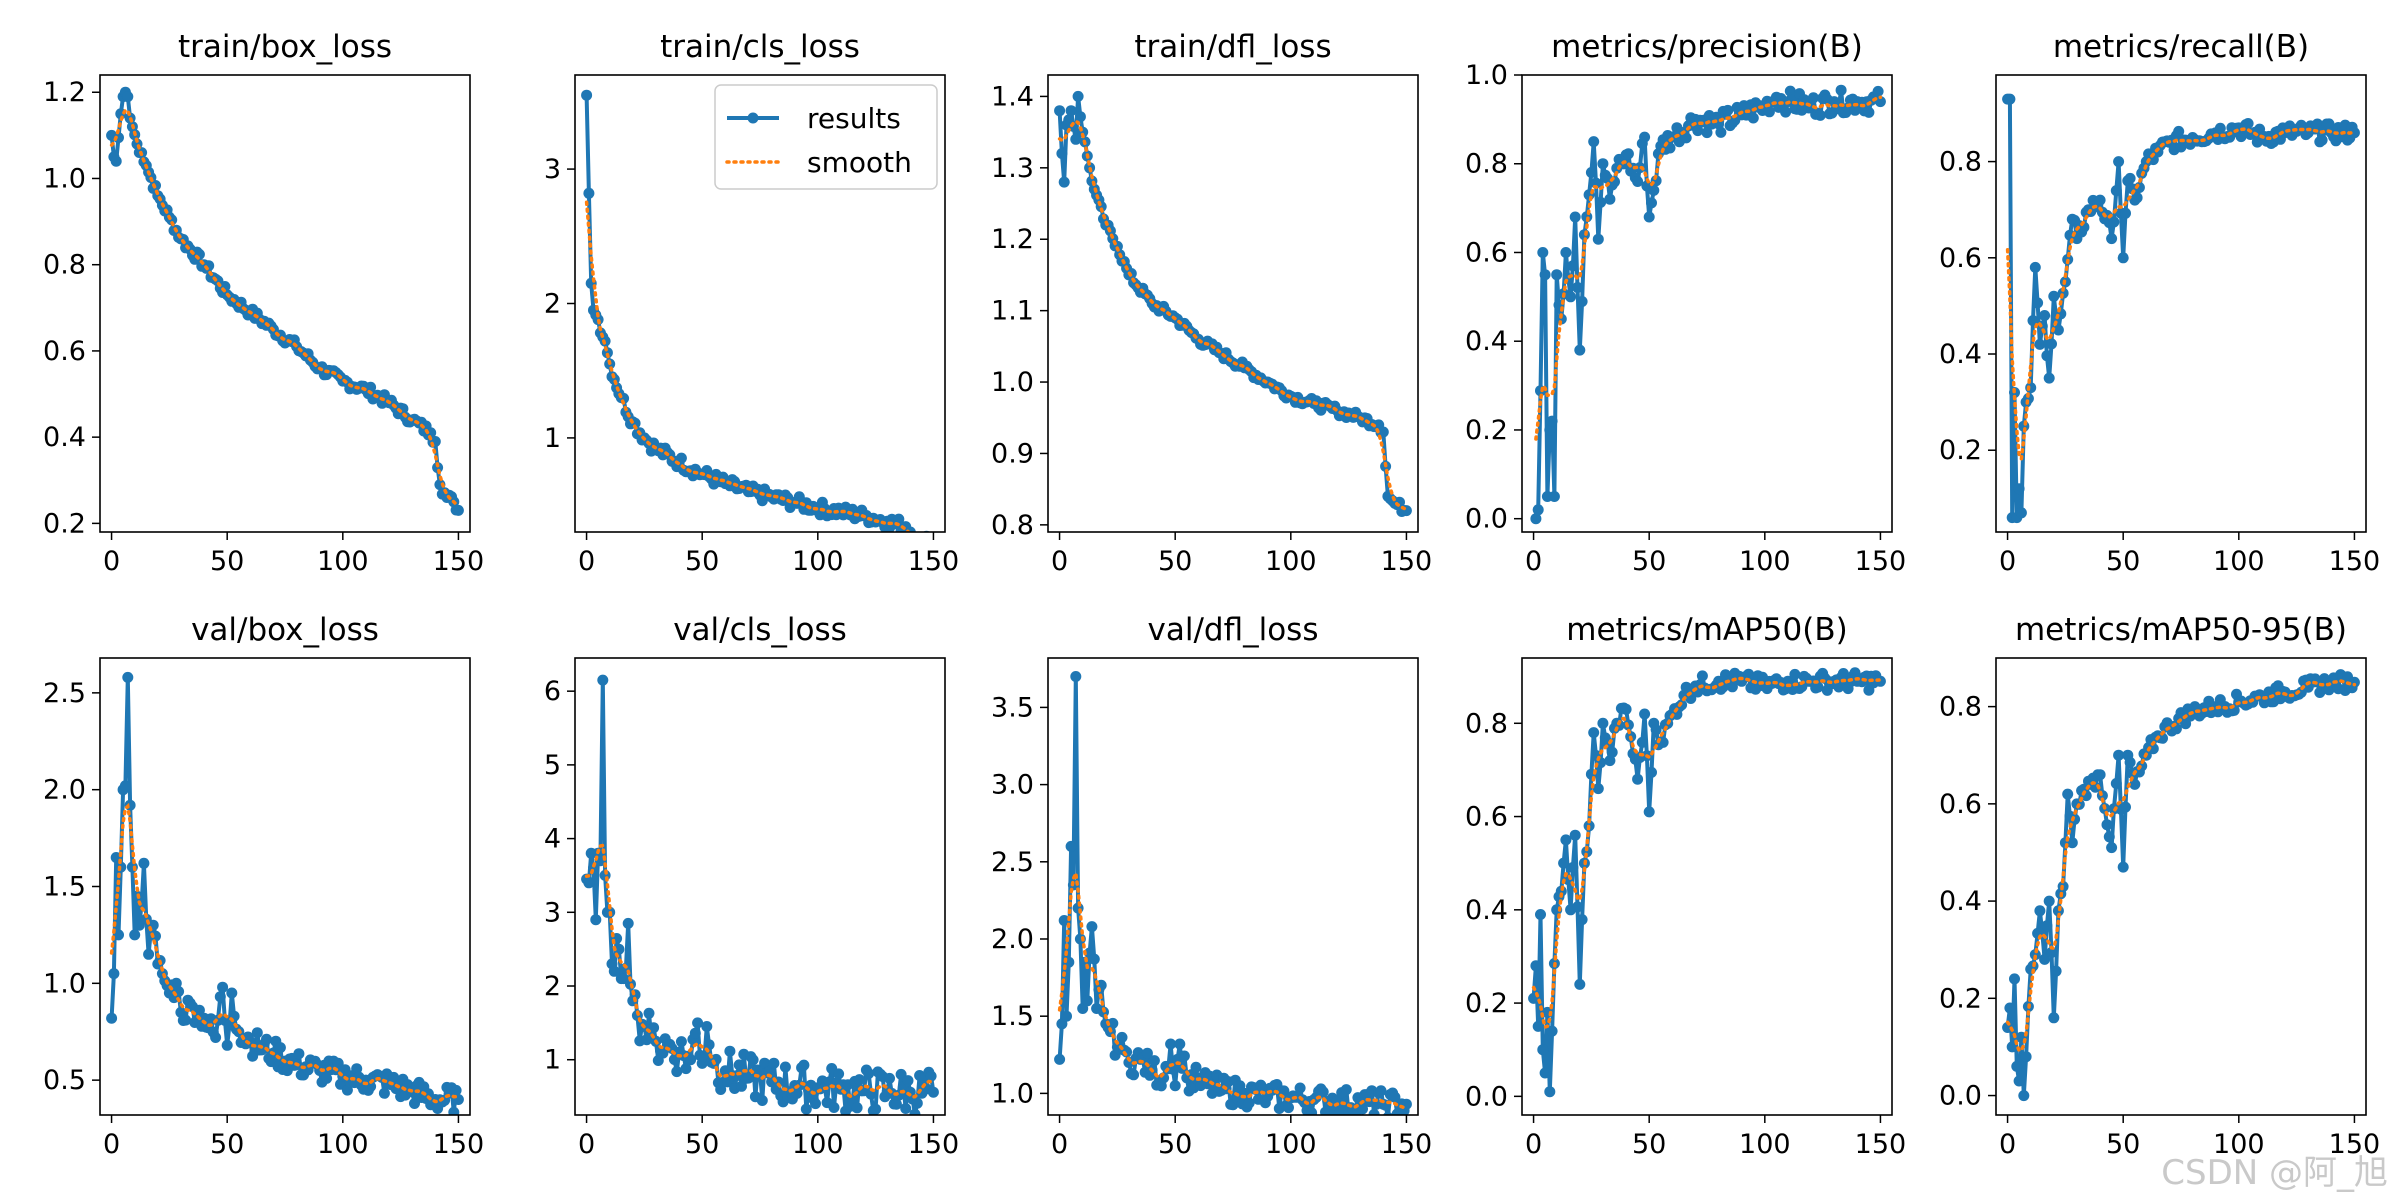  I want to click on y-tick-label: 0.9, so click(1012, 453).